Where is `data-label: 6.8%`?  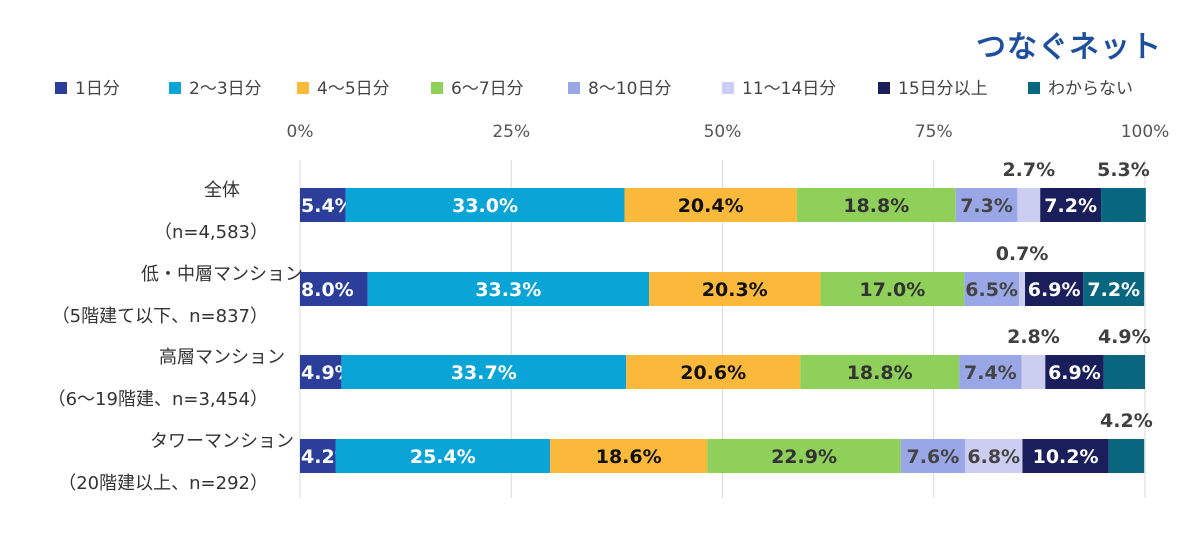 data-label: 6.8% is located at coordinates (993, 457).